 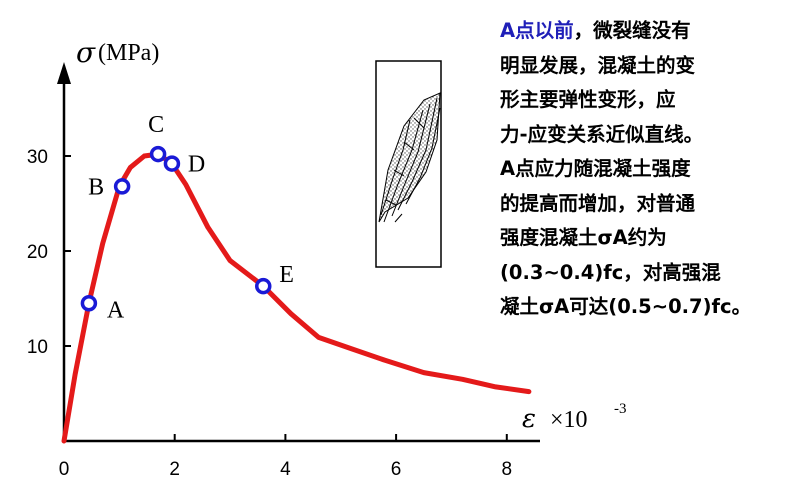 I want to click on x-tick-label: 2, so click(x=174, y=469).